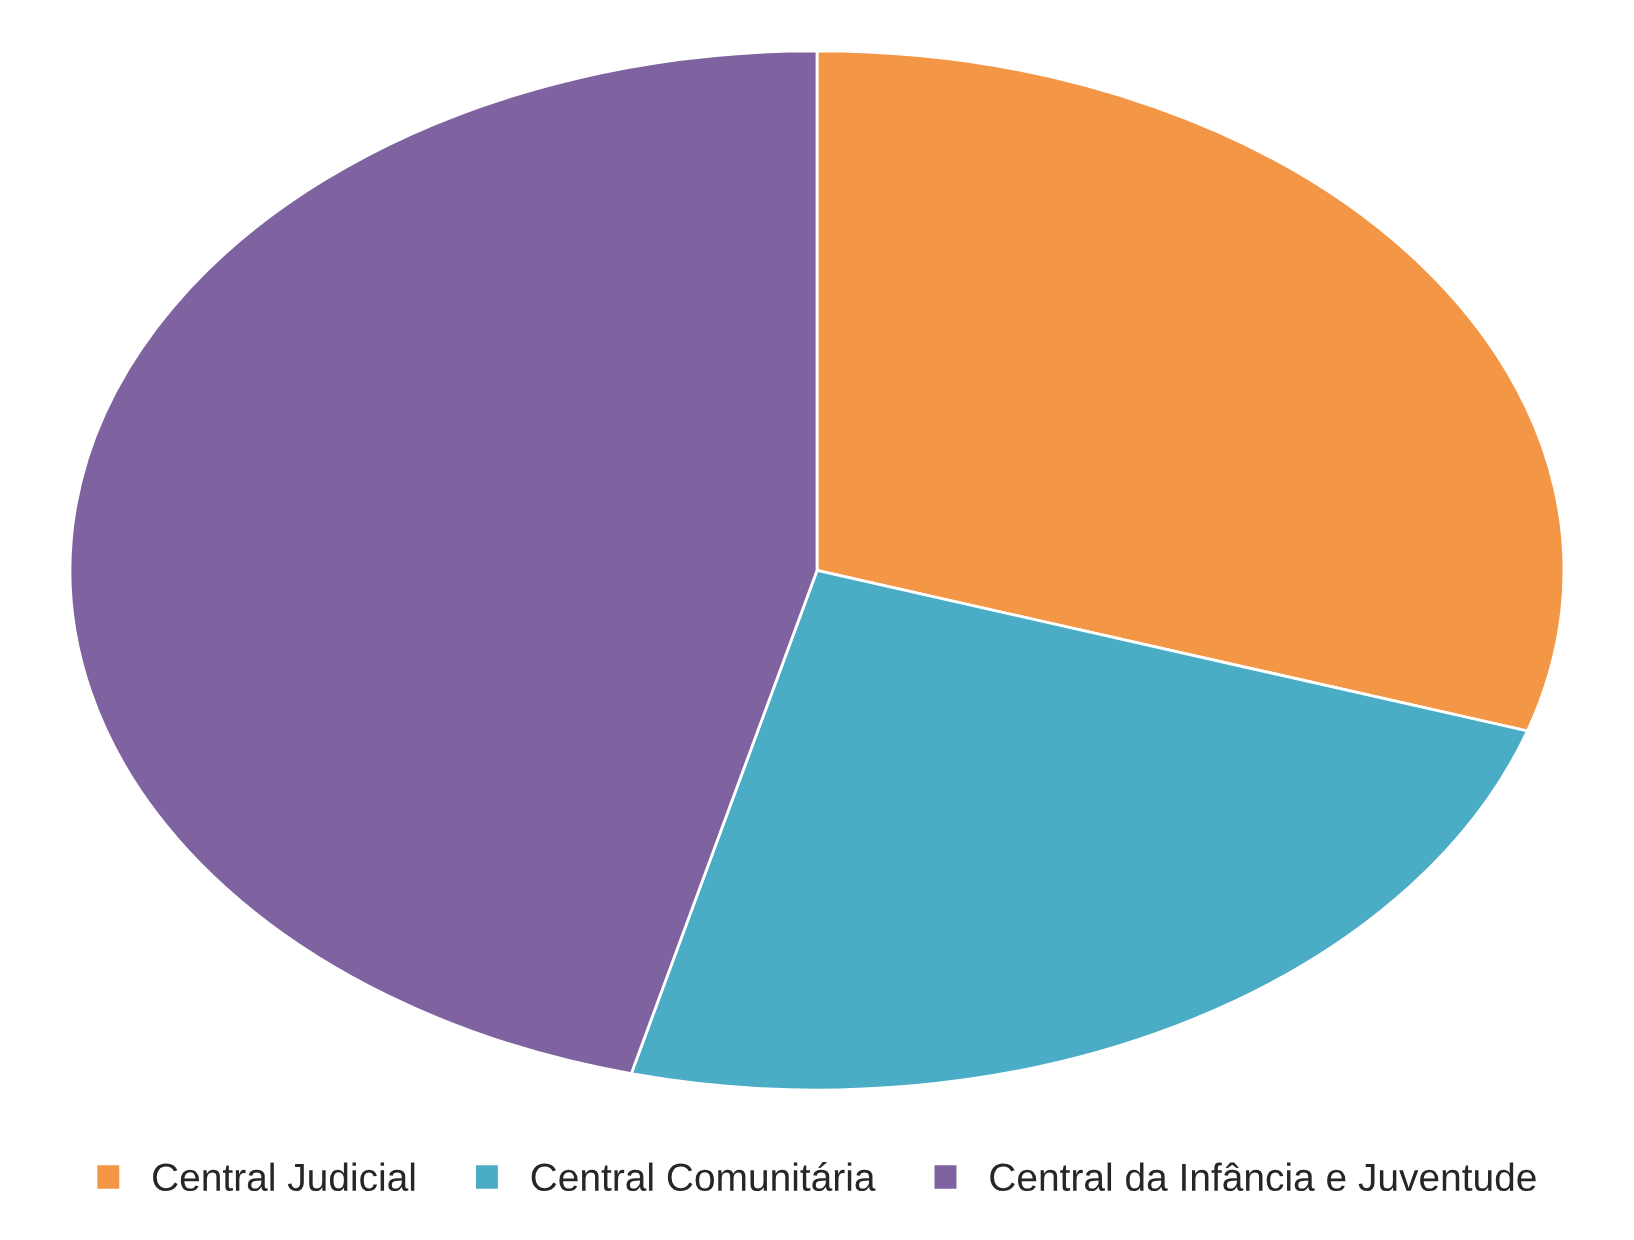 This screenshot has width=1634, height=1240. I want to click on legend-label: Central Comunitária, so click(703, 1177).